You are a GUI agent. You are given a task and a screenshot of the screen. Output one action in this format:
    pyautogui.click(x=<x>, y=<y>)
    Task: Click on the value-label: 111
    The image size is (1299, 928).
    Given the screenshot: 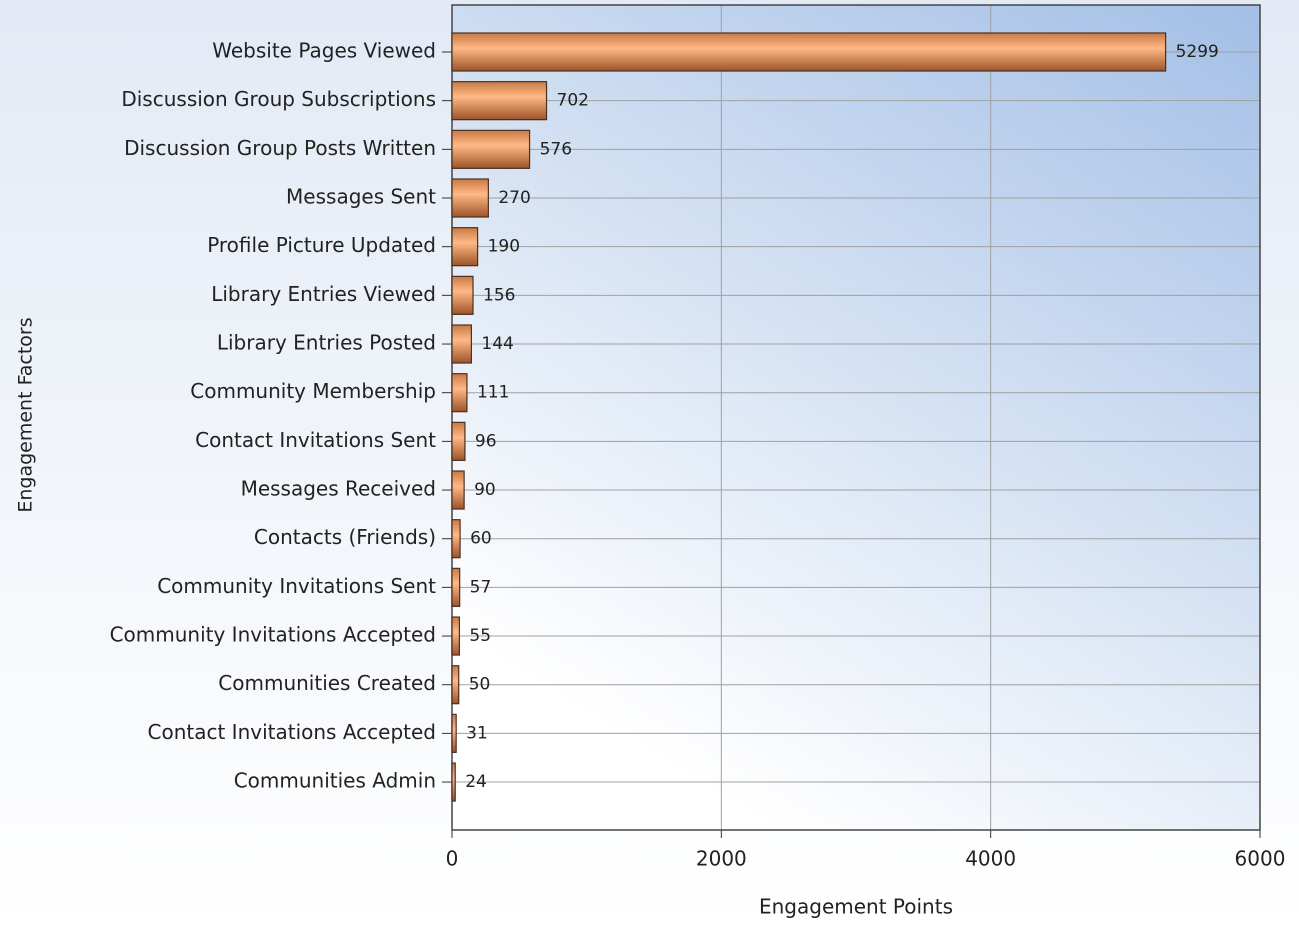 What is the action you would take?
    pyautogui.click(x=493, y=393)
    